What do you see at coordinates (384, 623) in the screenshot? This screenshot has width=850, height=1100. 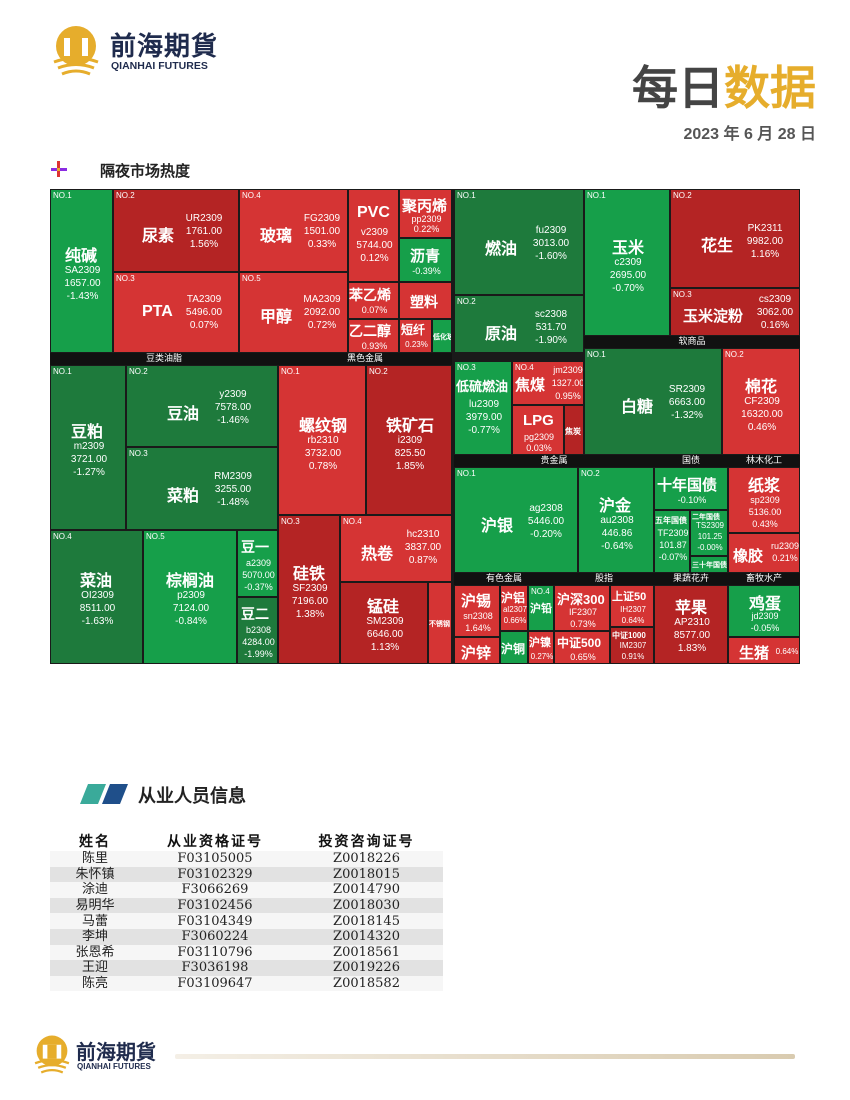 I see `cell-menggui: 锰硅 SM2309 6646.00 1.13%` at bounding box center [384, 623].